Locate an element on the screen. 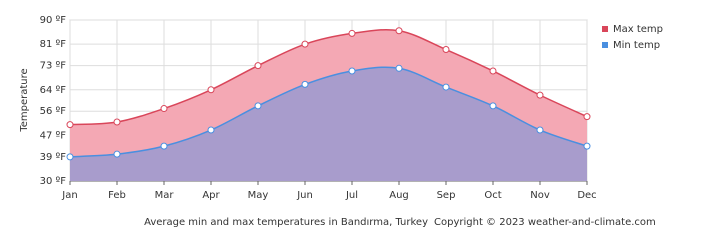  y-tick-label: 90 ºF is located at coordinates (53, 20).